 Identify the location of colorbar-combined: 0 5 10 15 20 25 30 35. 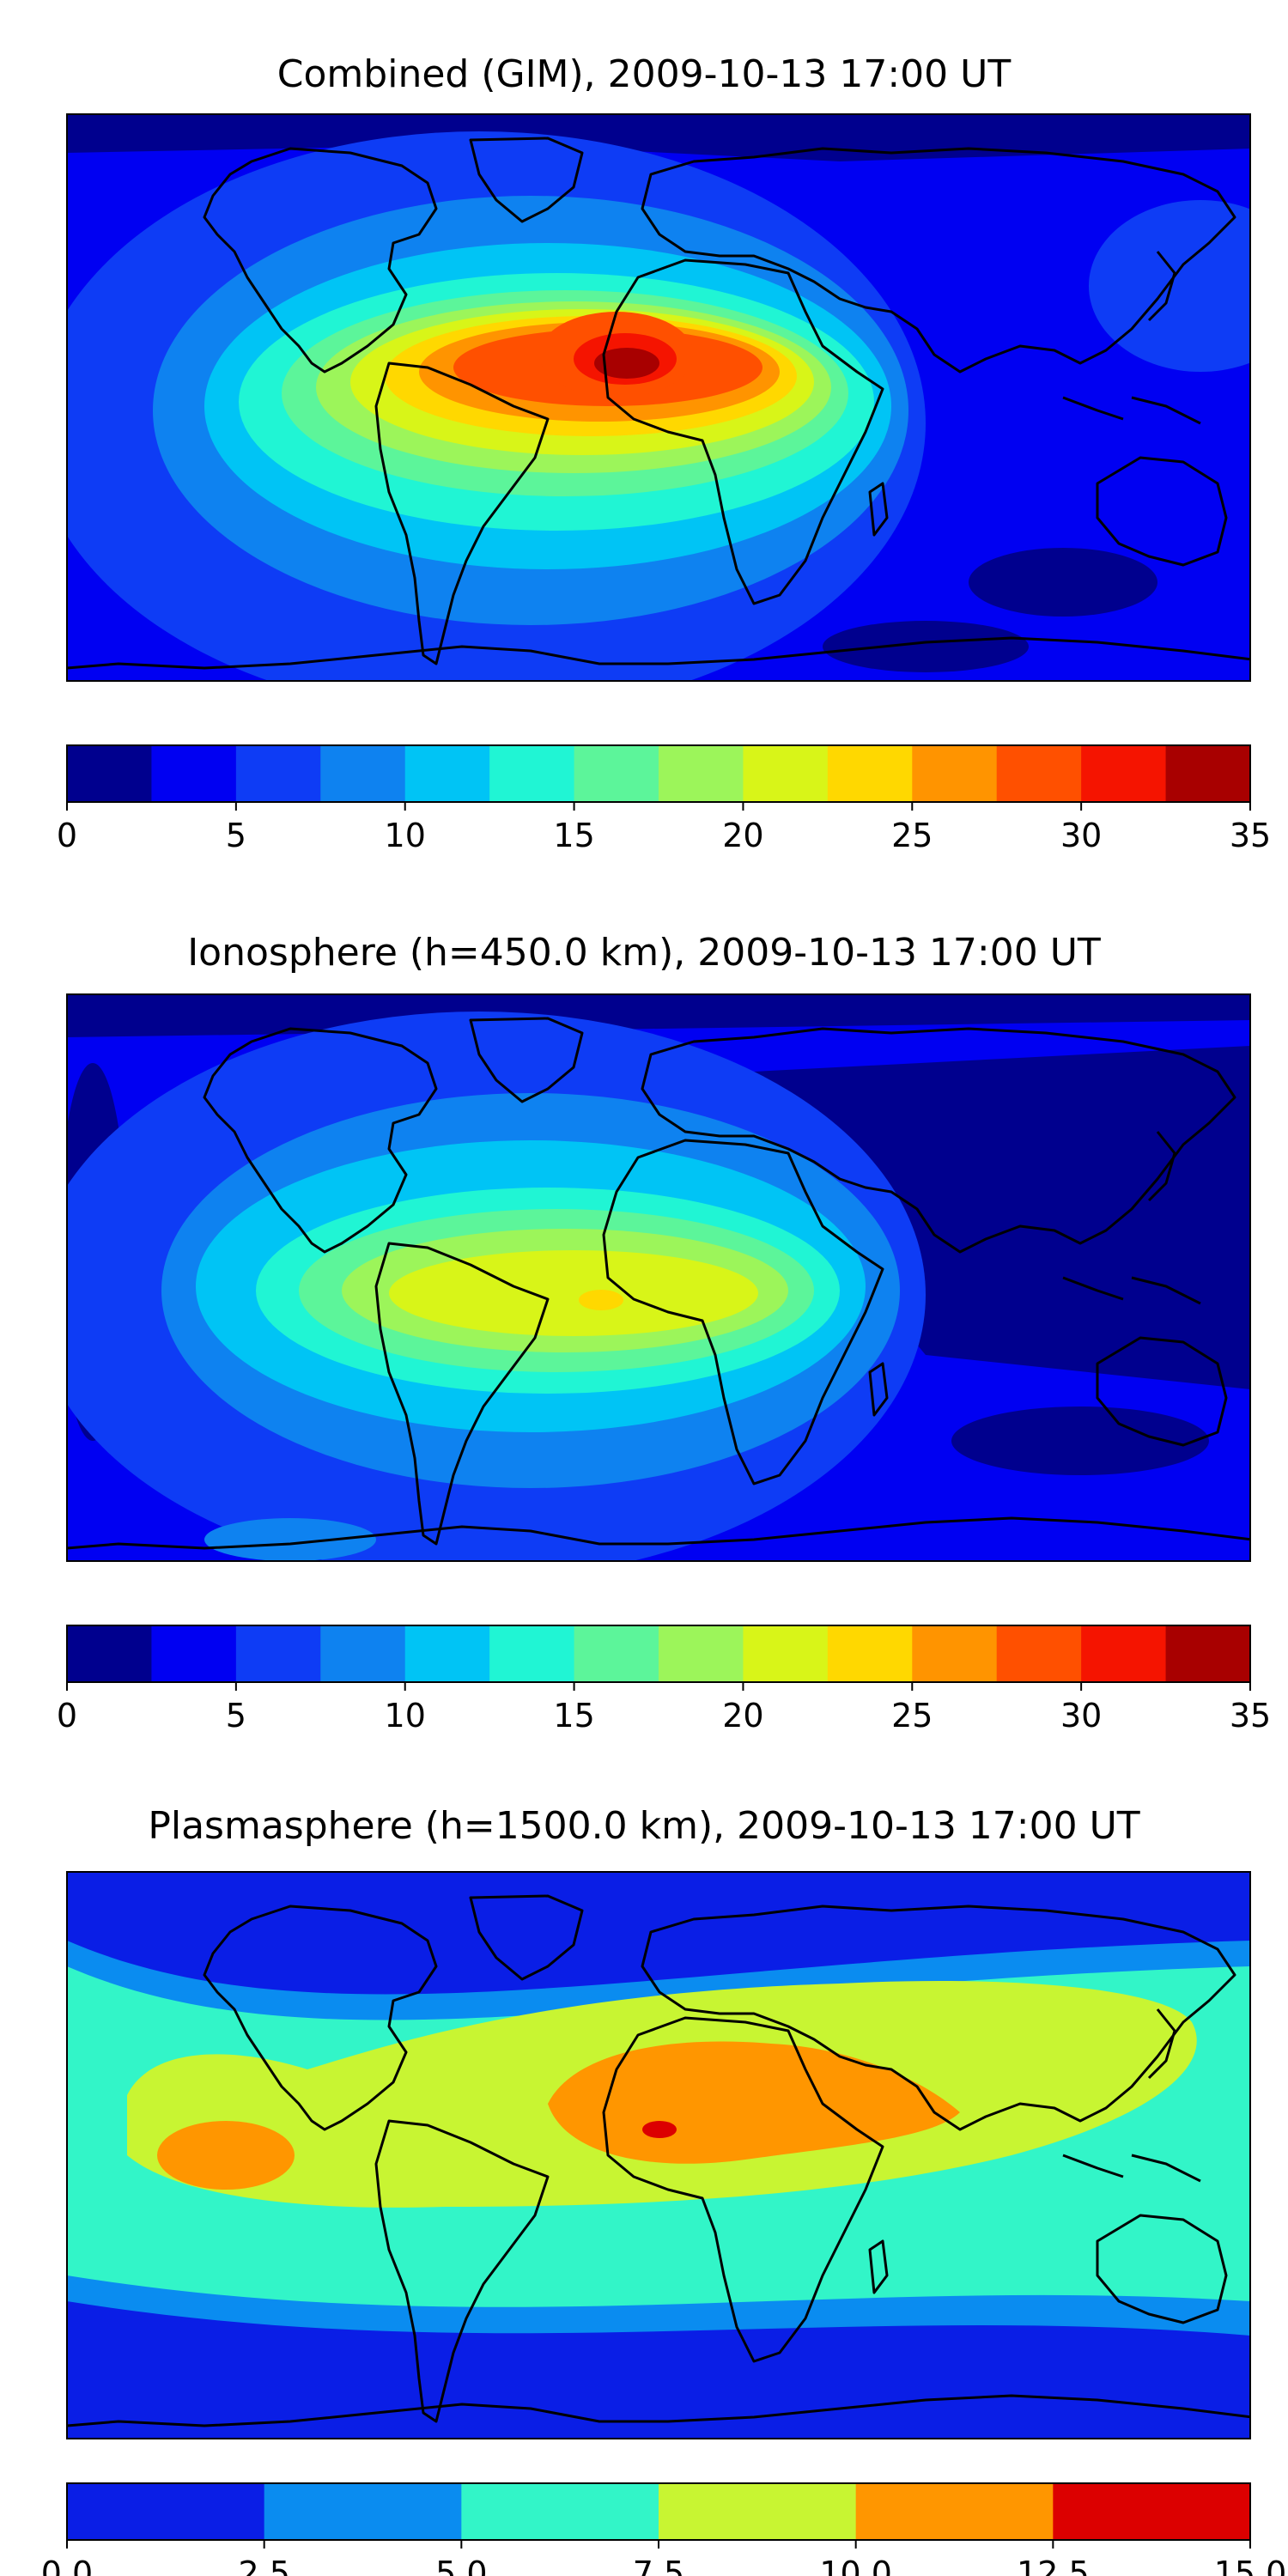
(664, 799).